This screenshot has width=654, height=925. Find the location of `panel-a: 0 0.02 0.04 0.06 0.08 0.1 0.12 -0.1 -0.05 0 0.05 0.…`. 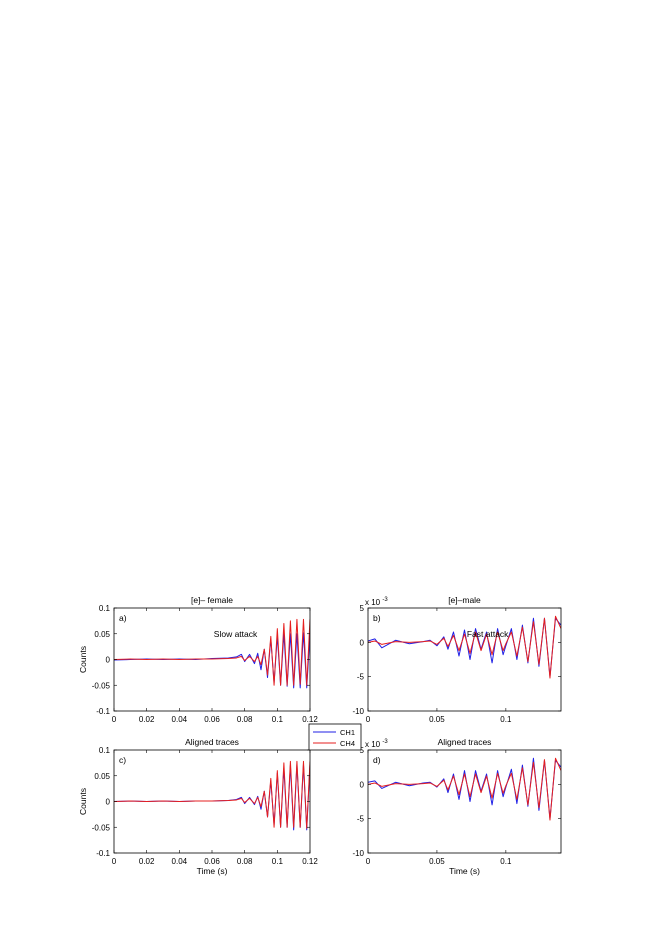

panel-a: 0 0.02 0.04 0.06 0.08 0.1 0.12 -0.1 -0.05 0 0.05 0.… is located at coordinates (198, 659).